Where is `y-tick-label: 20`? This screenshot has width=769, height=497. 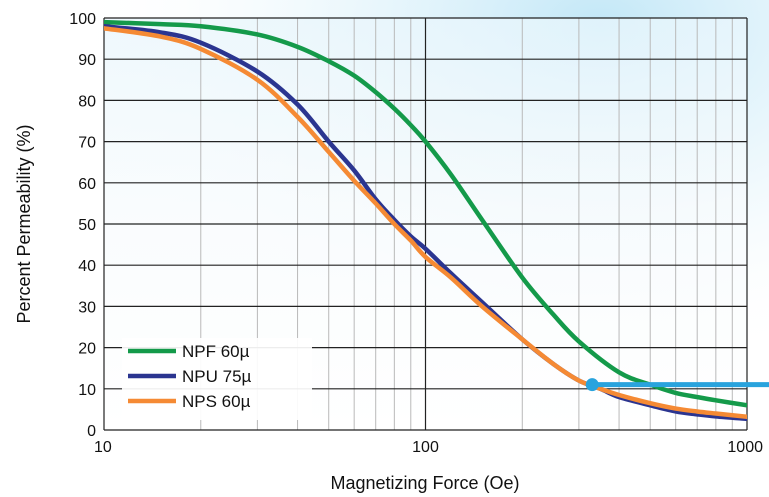
y-tick-label: 20 is located at coordinates (87, 349).